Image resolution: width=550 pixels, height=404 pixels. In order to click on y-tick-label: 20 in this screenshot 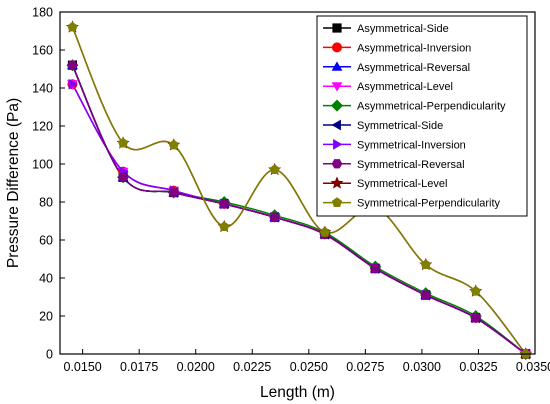, I will do `click(46, 317)`.